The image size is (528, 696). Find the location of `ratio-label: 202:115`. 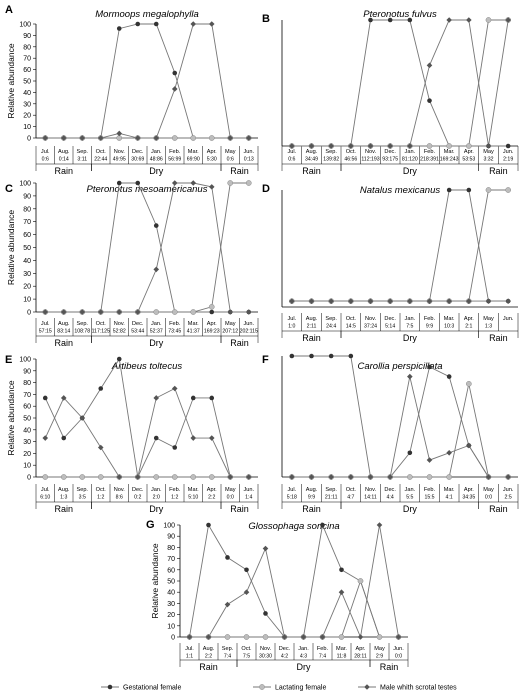

ratio-label: 202:115 is located at coordinates (249, 332).